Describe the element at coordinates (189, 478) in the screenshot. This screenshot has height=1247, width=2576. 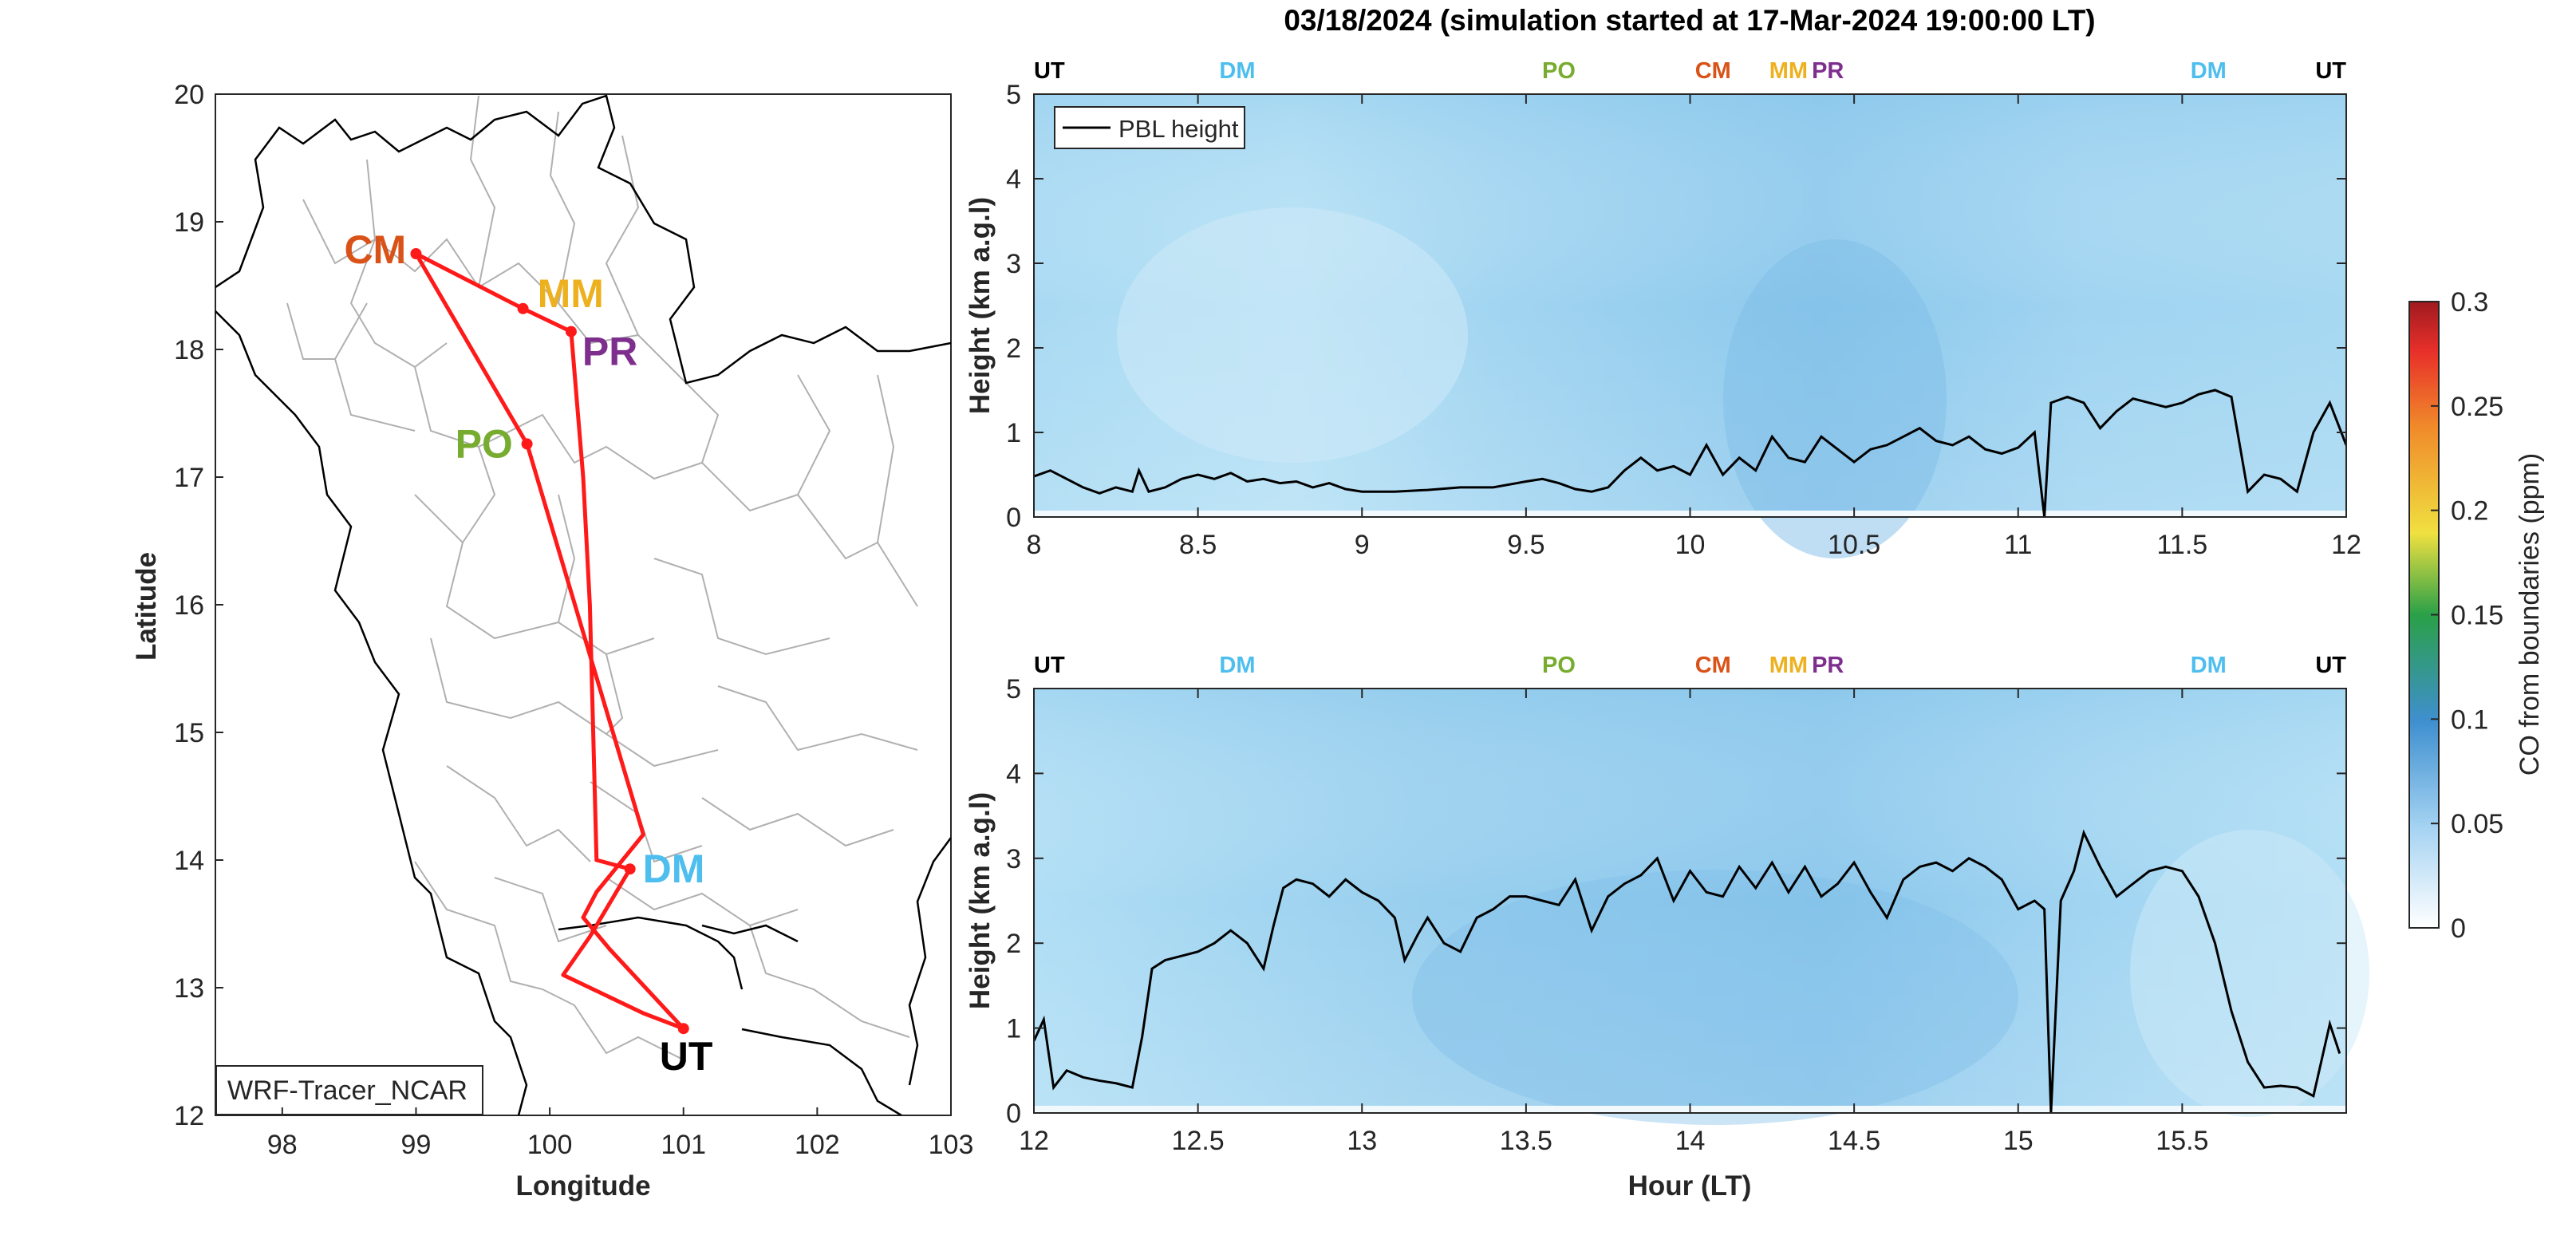
I see `map-y-tick-label: 17` at that location.